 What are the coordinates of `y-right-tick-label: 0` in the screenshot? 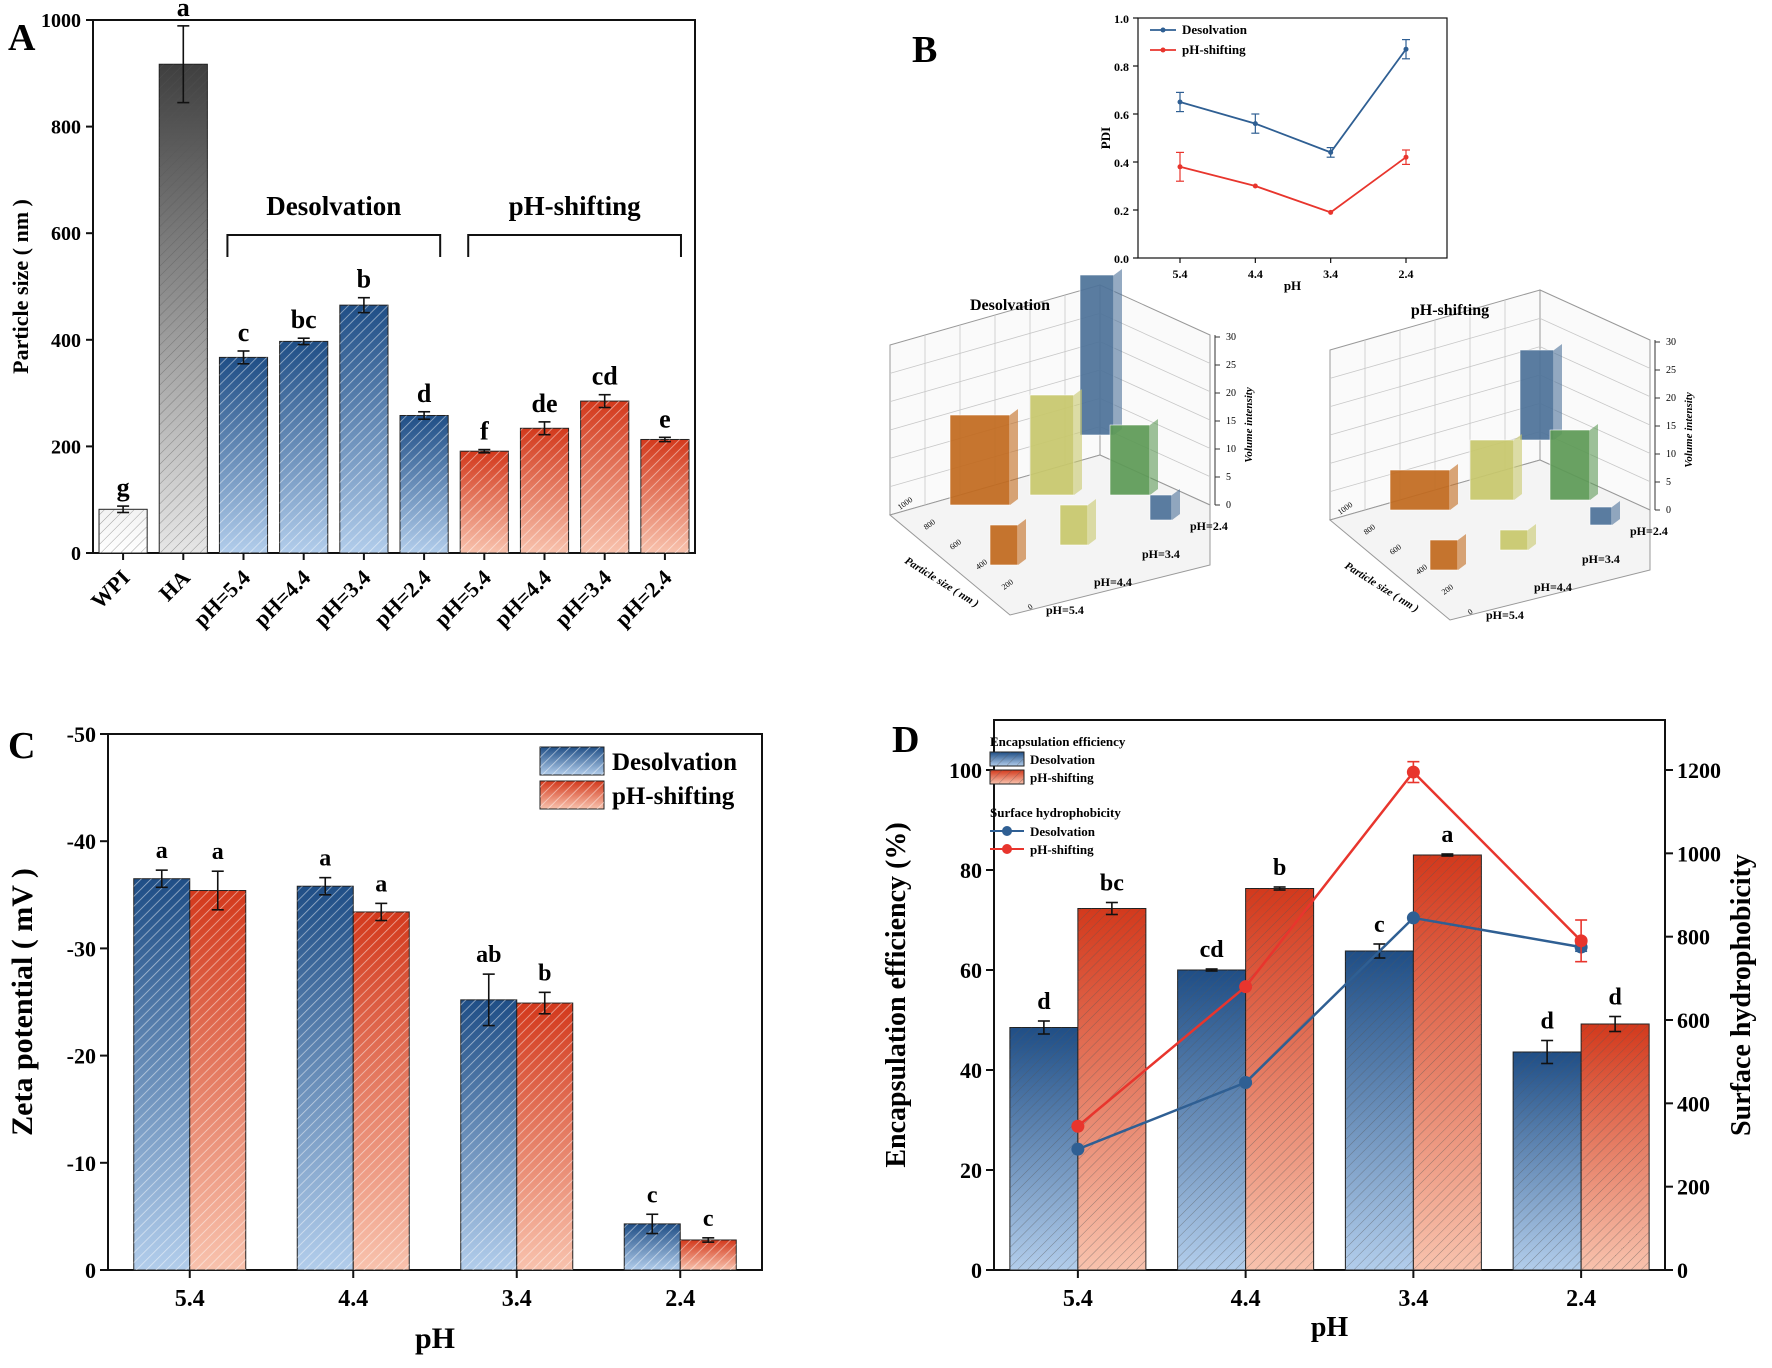 It's located at (1682, 1270).